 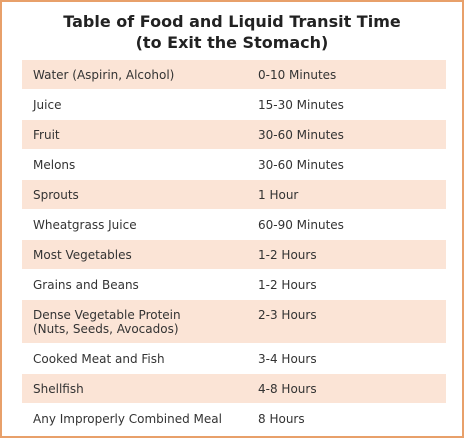 I want to click on food-name: Juice, so click(x=47, y=105).